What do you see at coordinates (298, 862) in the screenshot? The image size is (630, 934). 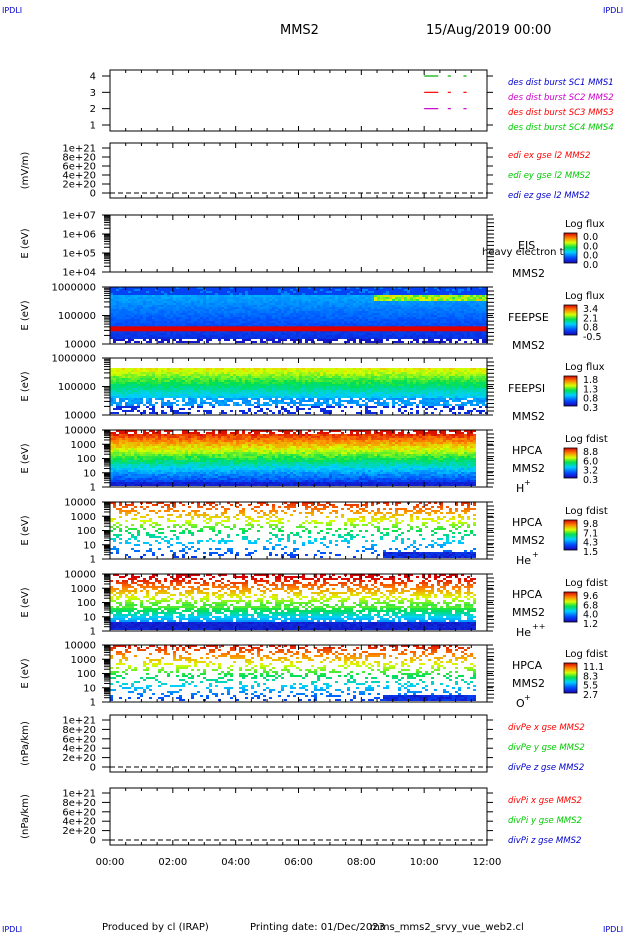 I see `x-tick-label: 06:00` at bounding box center [298, 862].